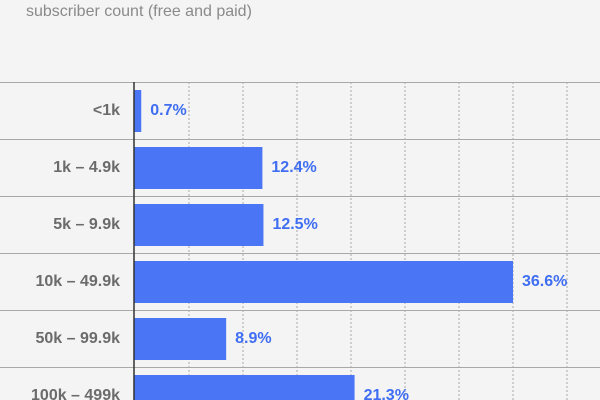 Image resolution: width=600 pixels, height=400 pixels. I want to click on y-tick-label: 100k – 499k, so click(75, 393).